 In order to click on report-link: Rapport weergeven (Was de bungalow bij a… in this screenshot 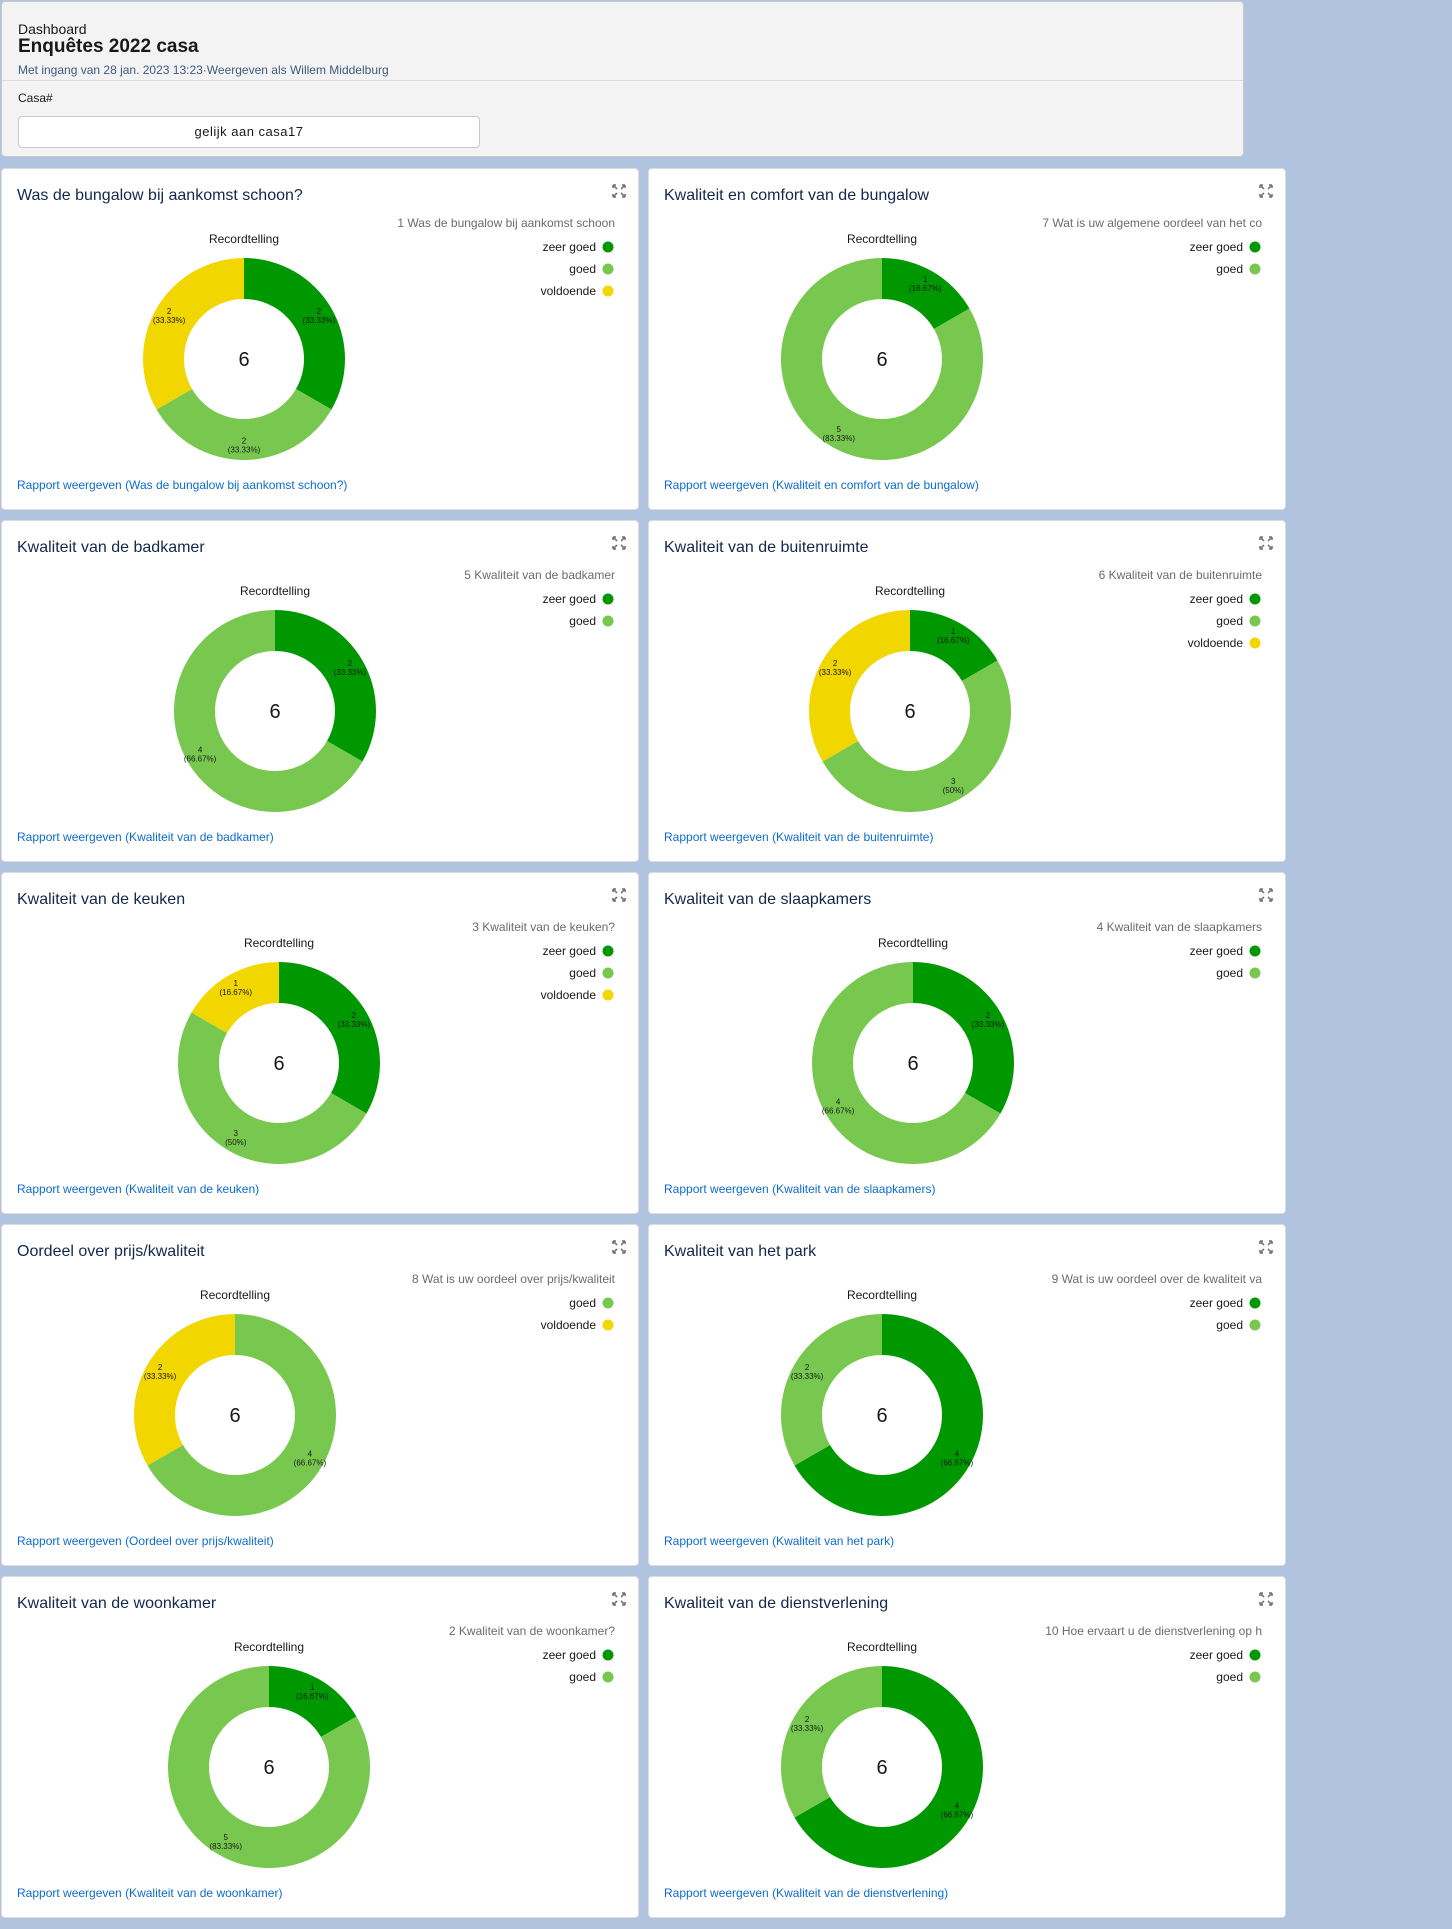, I will do `click(182, 485)`.